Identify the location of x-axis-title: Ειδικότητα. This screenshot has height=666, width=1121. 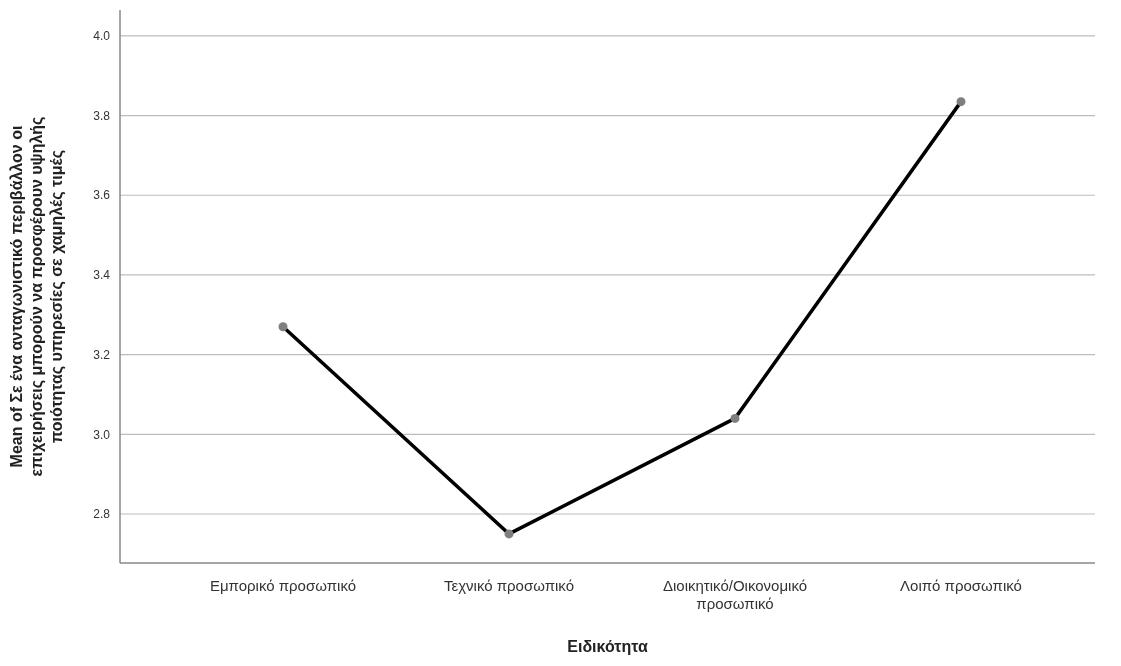
(607, 646).